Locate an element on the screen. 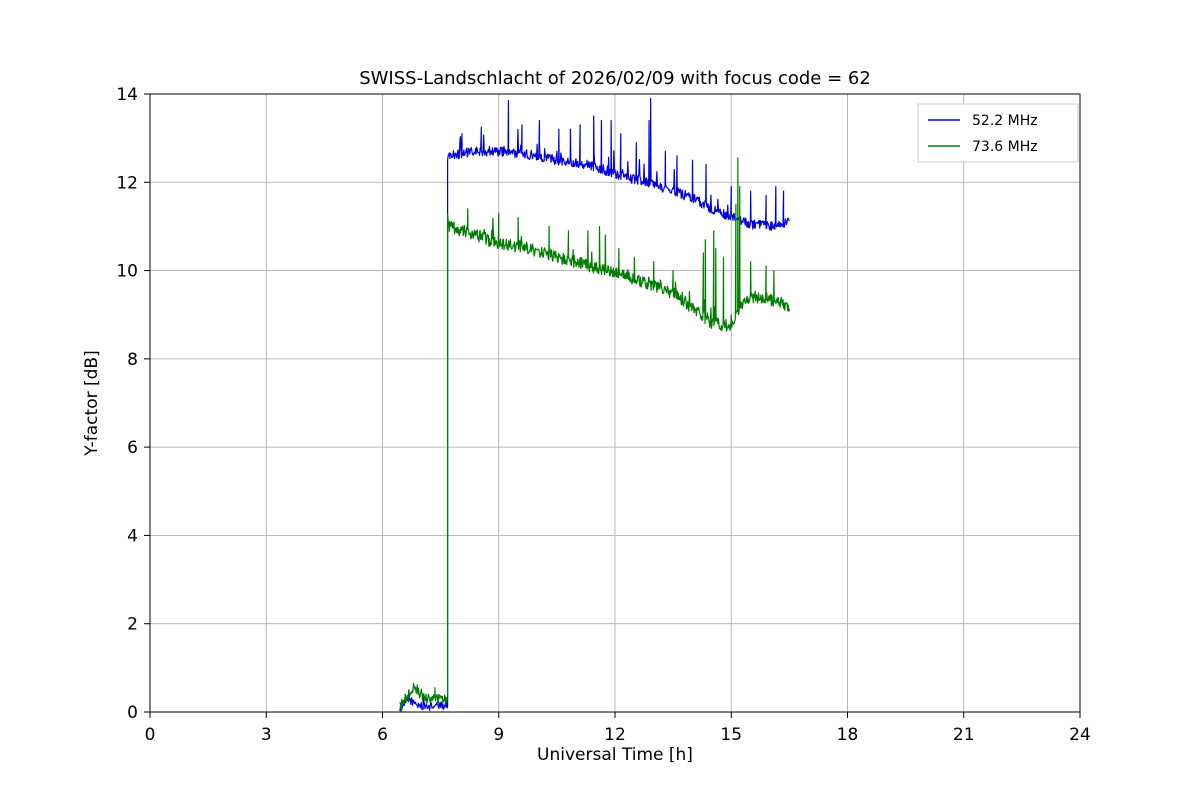 The width and height of the screenshot is (1200, 800). legend-label-52mhz: 52.2 MHz is located at coordinates (1005, 121).